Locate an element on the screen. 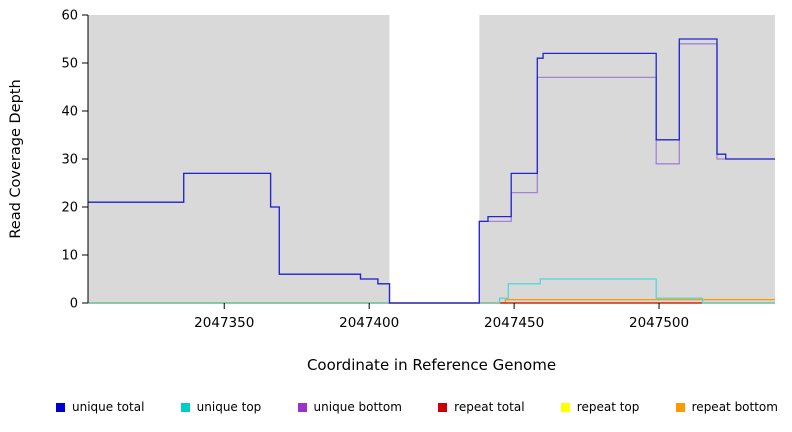 The image size is (792, 432). legend-item-unique-top: unique top is located at coordinates (221, 407).